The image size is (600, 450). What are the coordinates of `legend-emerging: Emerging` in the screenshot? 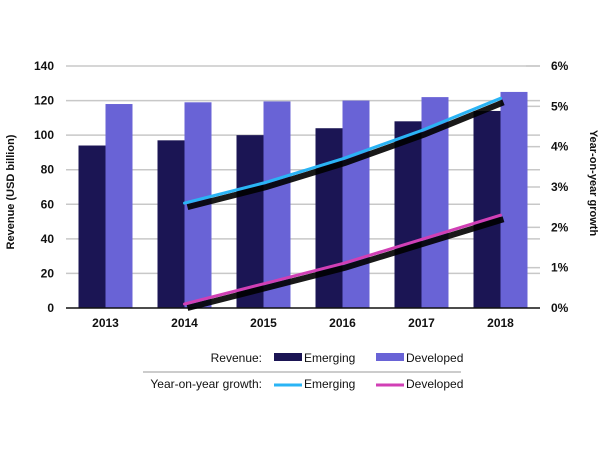 It's located at (329, 358).